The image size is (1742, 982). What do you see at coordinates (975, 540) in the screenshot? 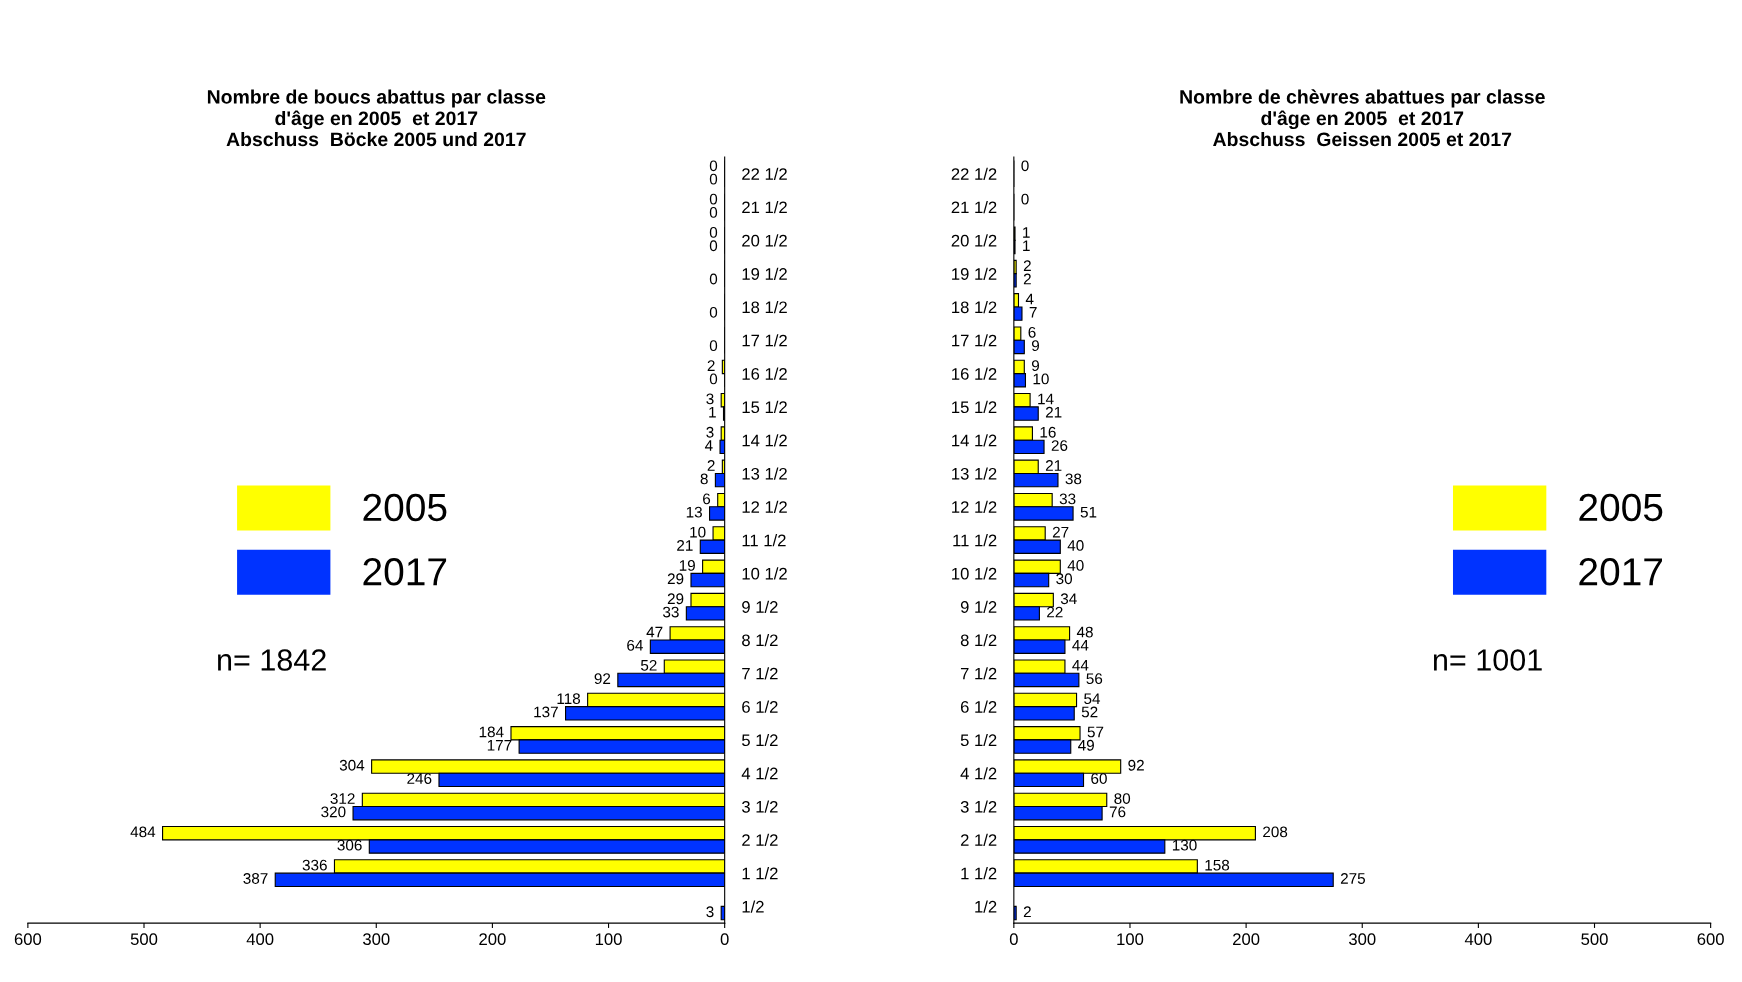
I see `y-tick-label: 11 1/2` at bounding box center [975, 540].